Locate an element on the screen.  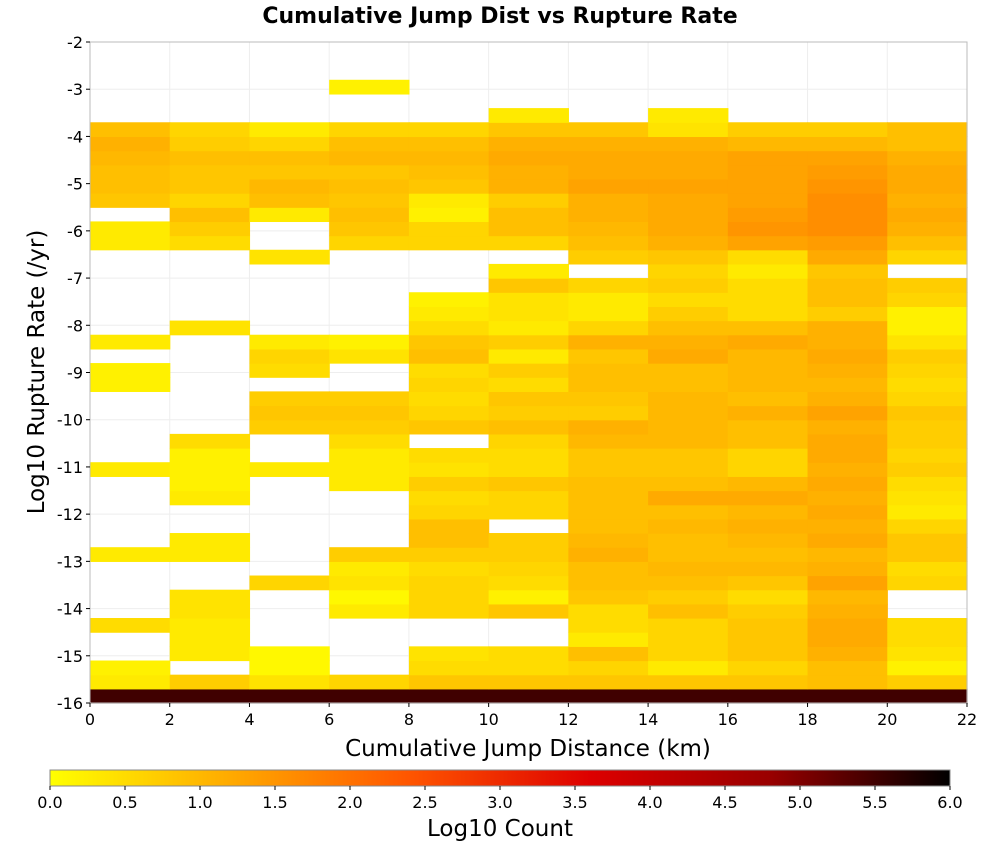
colorbar-tick-label: 4.0 is located at coordinates (649, 802).